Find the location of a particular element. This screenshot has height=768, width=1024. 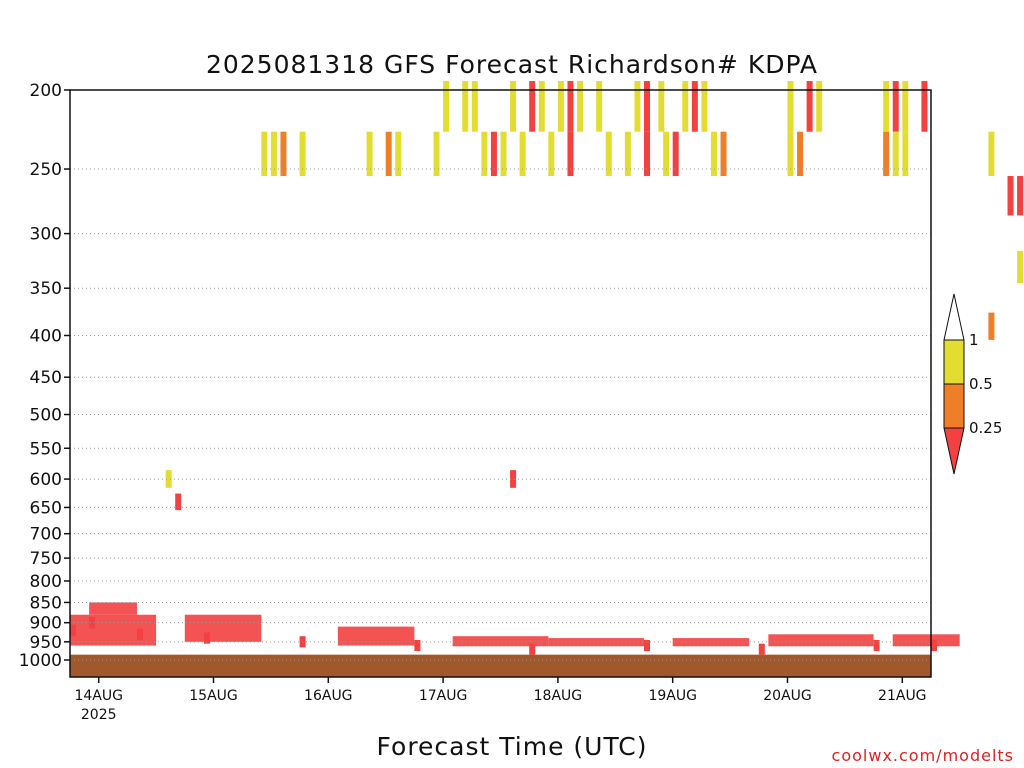

x-tick-label: 17AUG is located at coordinates (443, 696).